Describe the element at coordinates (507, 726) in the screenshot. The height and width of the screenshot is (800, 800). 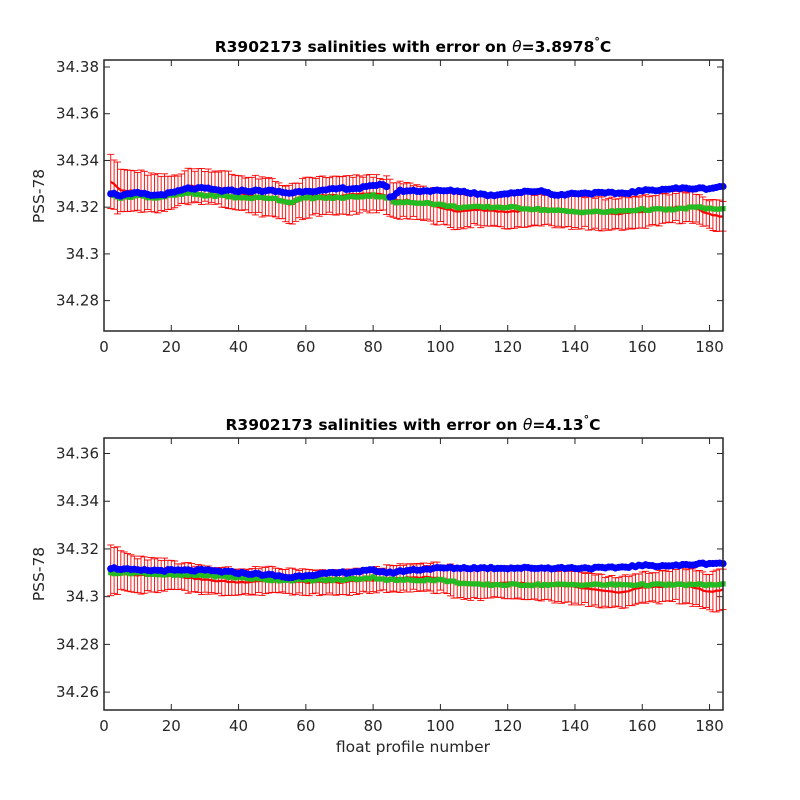
I see `x-tick-label: 120` at that location.